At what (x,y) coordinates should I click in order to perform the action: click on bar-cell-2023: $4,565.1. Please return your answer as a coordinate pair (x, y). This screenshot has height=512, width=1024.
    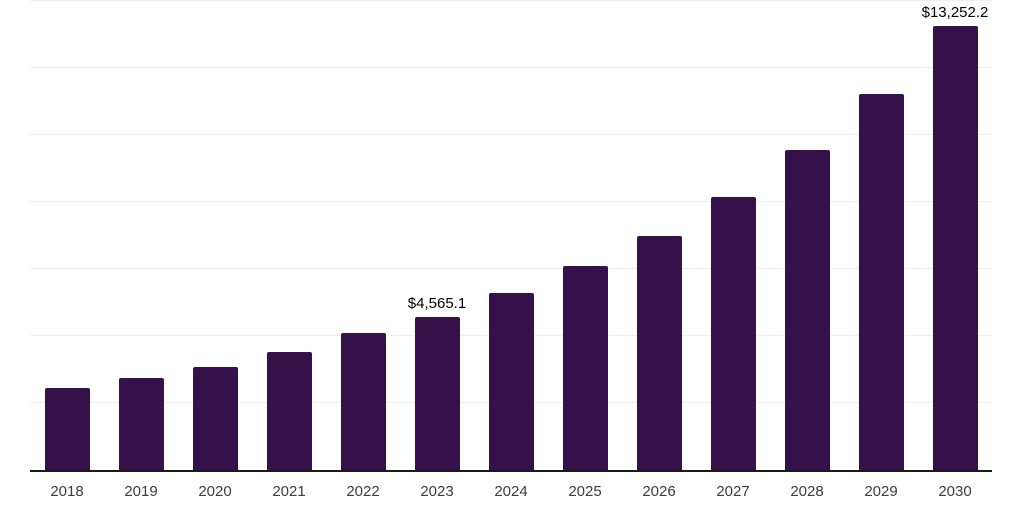
    Looking at the image, I should click on (437, 235).